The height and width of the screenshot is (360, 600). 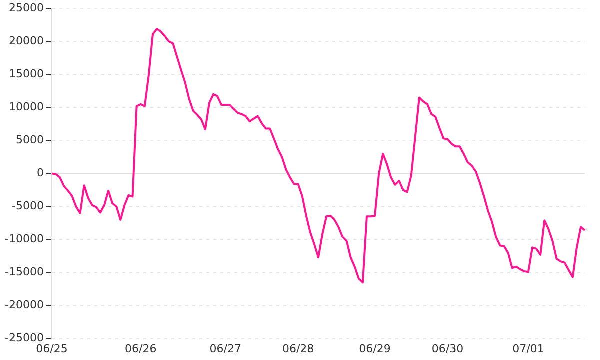 I want to click on y-tick-label: 0, so click(x=40, y=173).